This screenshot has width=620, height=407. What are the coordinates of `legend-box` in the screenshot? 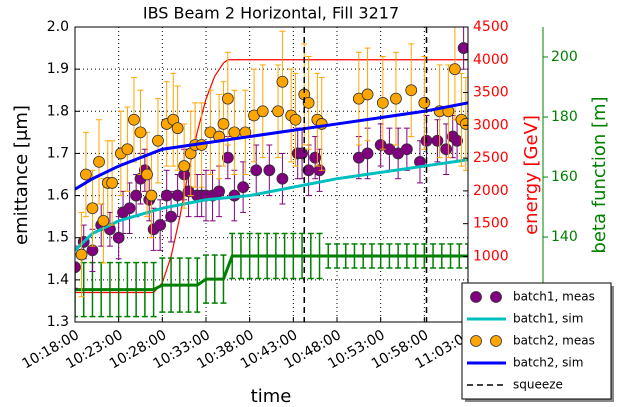 It's located at (536, 341).